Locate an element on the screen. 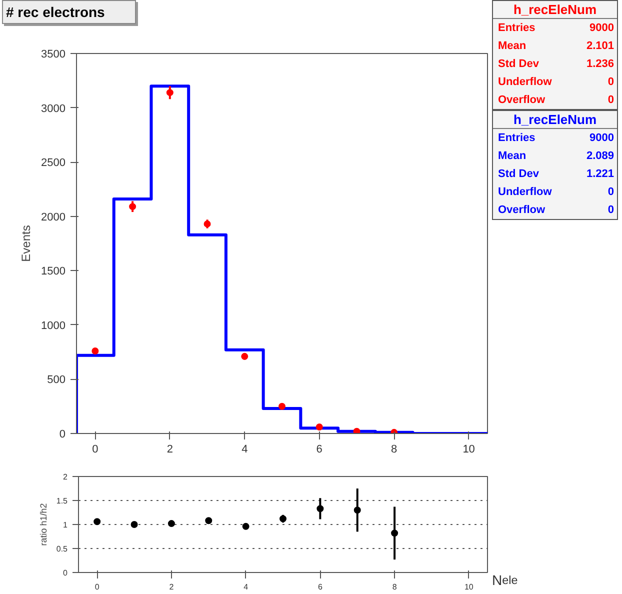  text: Mean 2.089 is located at coordinates (556, 156).